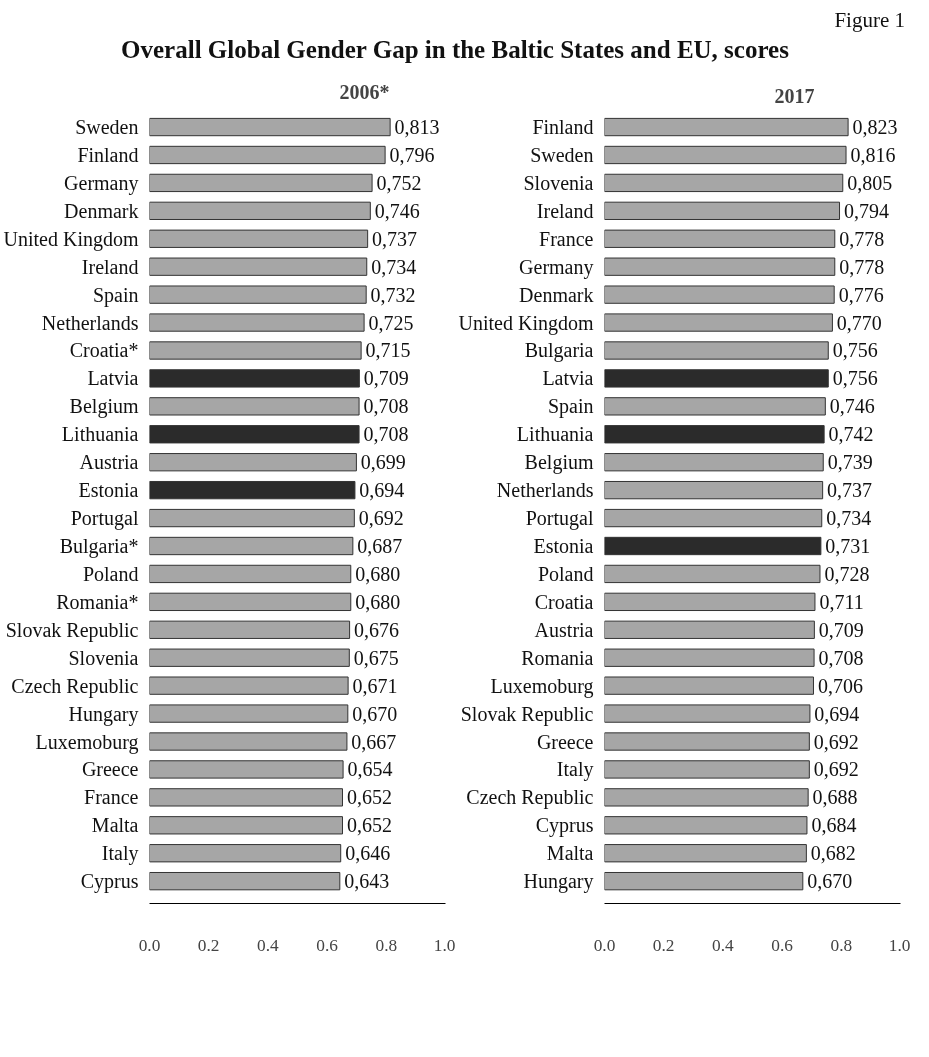 The image size is (929, 1057). I want to click on data-label: 0,709, so click(386, 378).